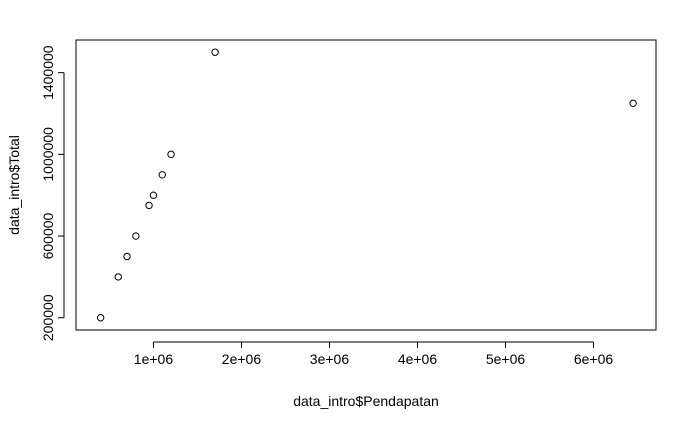  I want to click on y-tick-label: 1000000, so click(48, 154).